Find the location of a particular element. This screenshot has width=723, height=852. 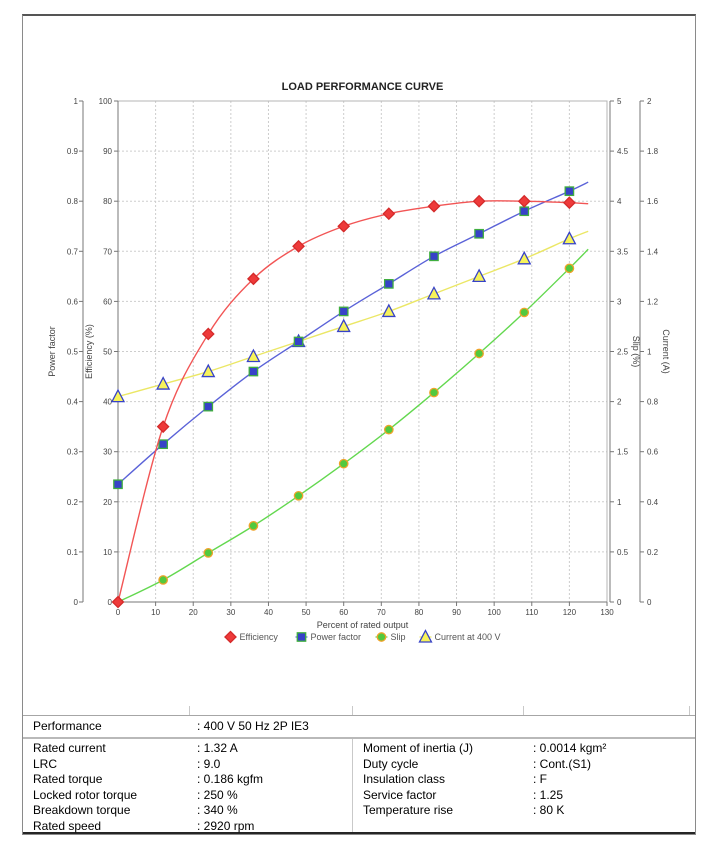

spec-row: Duty cycle : Cont.(S1) is located at coordinates (524, 765).